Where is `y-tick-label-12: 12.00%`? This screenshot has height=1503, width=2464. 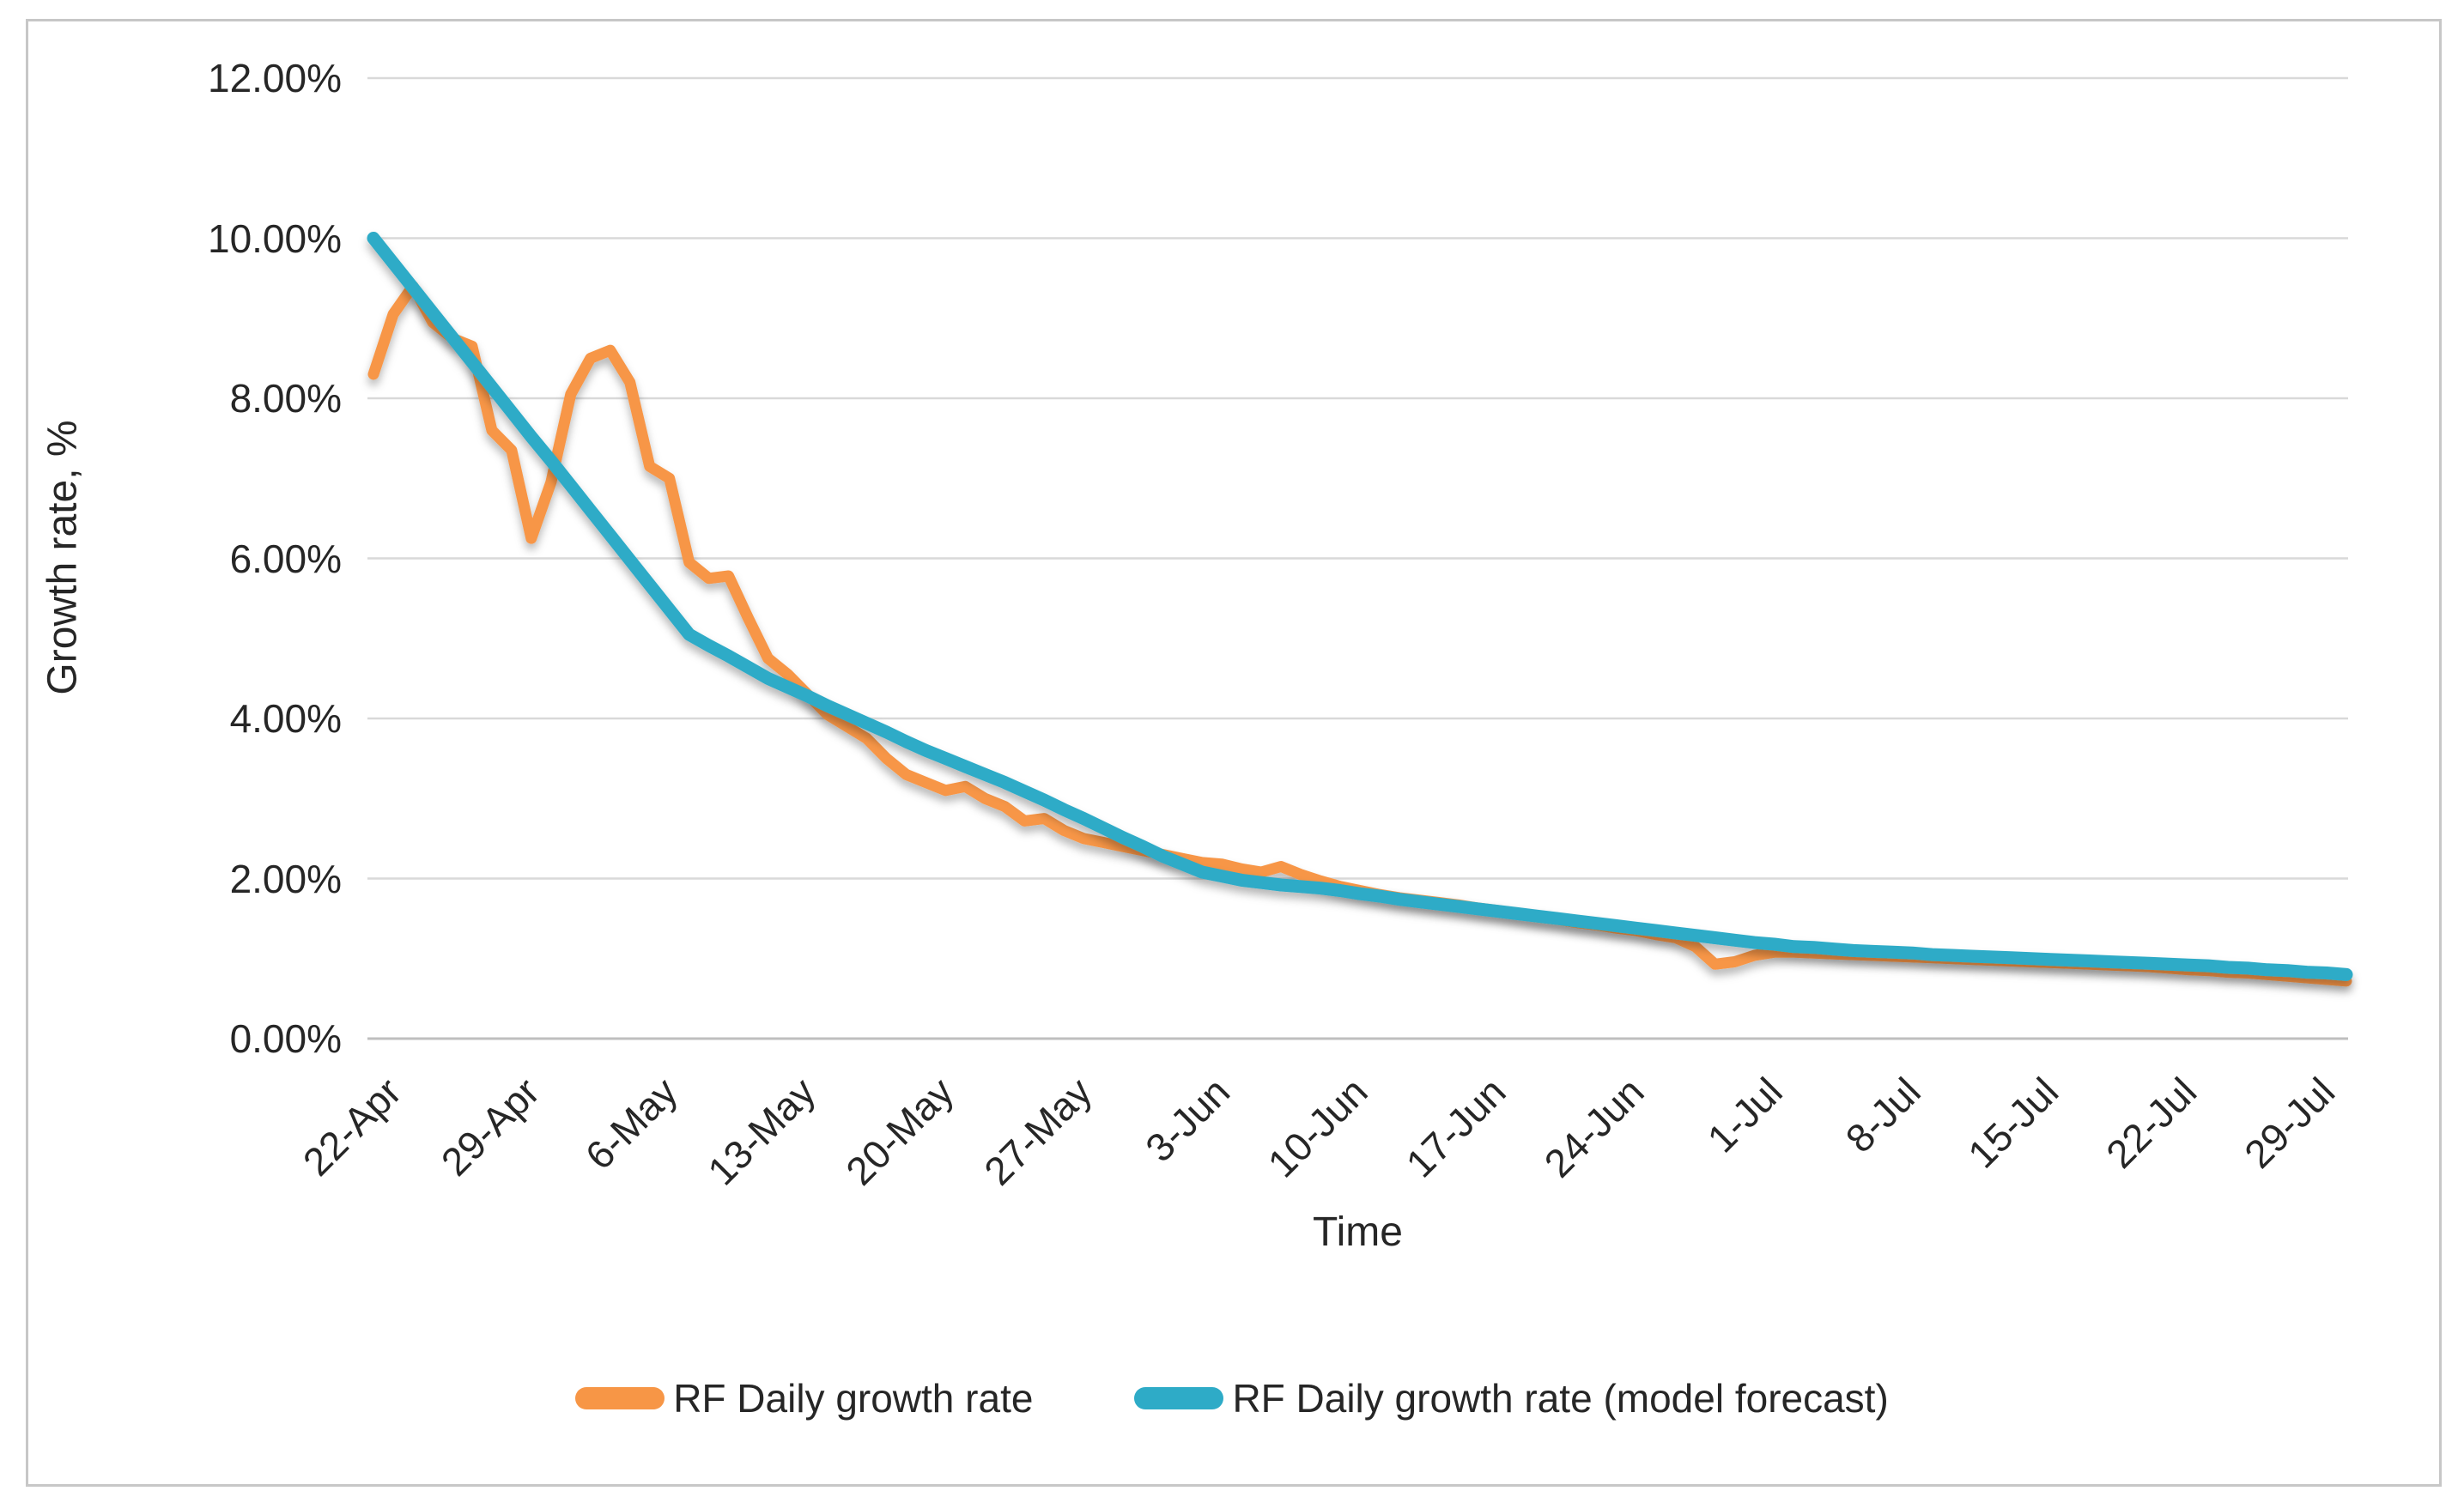 y-tick-label-12: 12.00% is located at coordinates (274, 78).